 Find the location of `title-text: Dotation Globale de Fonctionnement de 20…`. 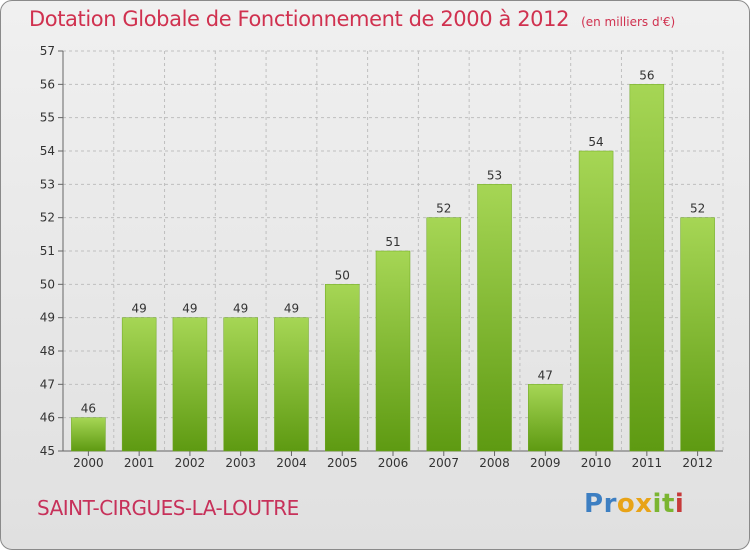

title-text: Dotation Globale de Fonctionnement de 20… is located at coordinates (299, 19).